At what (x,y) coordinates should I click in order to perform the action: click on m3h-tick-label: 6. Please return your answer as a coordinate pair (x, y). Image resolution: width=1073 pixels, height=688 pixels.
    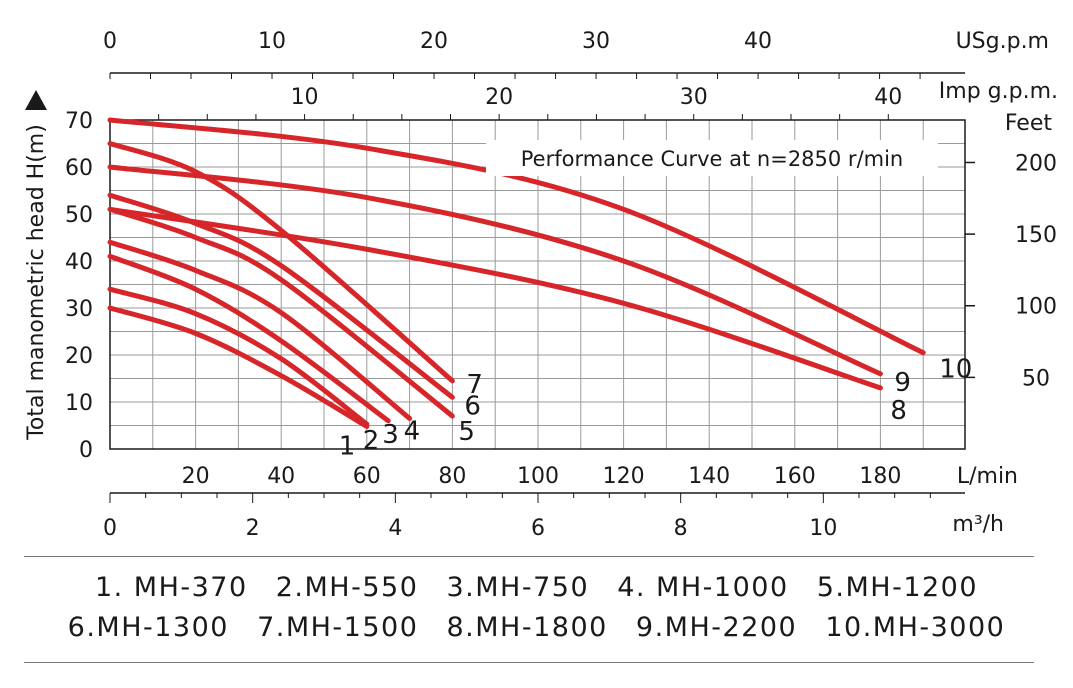
    Looking at the image, I should click on (538, 528).